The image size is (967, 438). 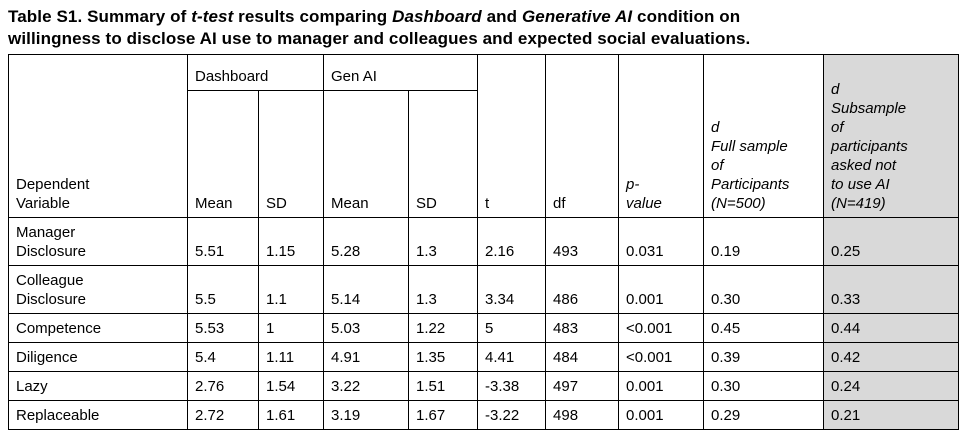 What do you see at coordinates (291, 241) in the screenshot?
I see `cell-dashboard-sd: 1.15` at bounding box center [291, 241].